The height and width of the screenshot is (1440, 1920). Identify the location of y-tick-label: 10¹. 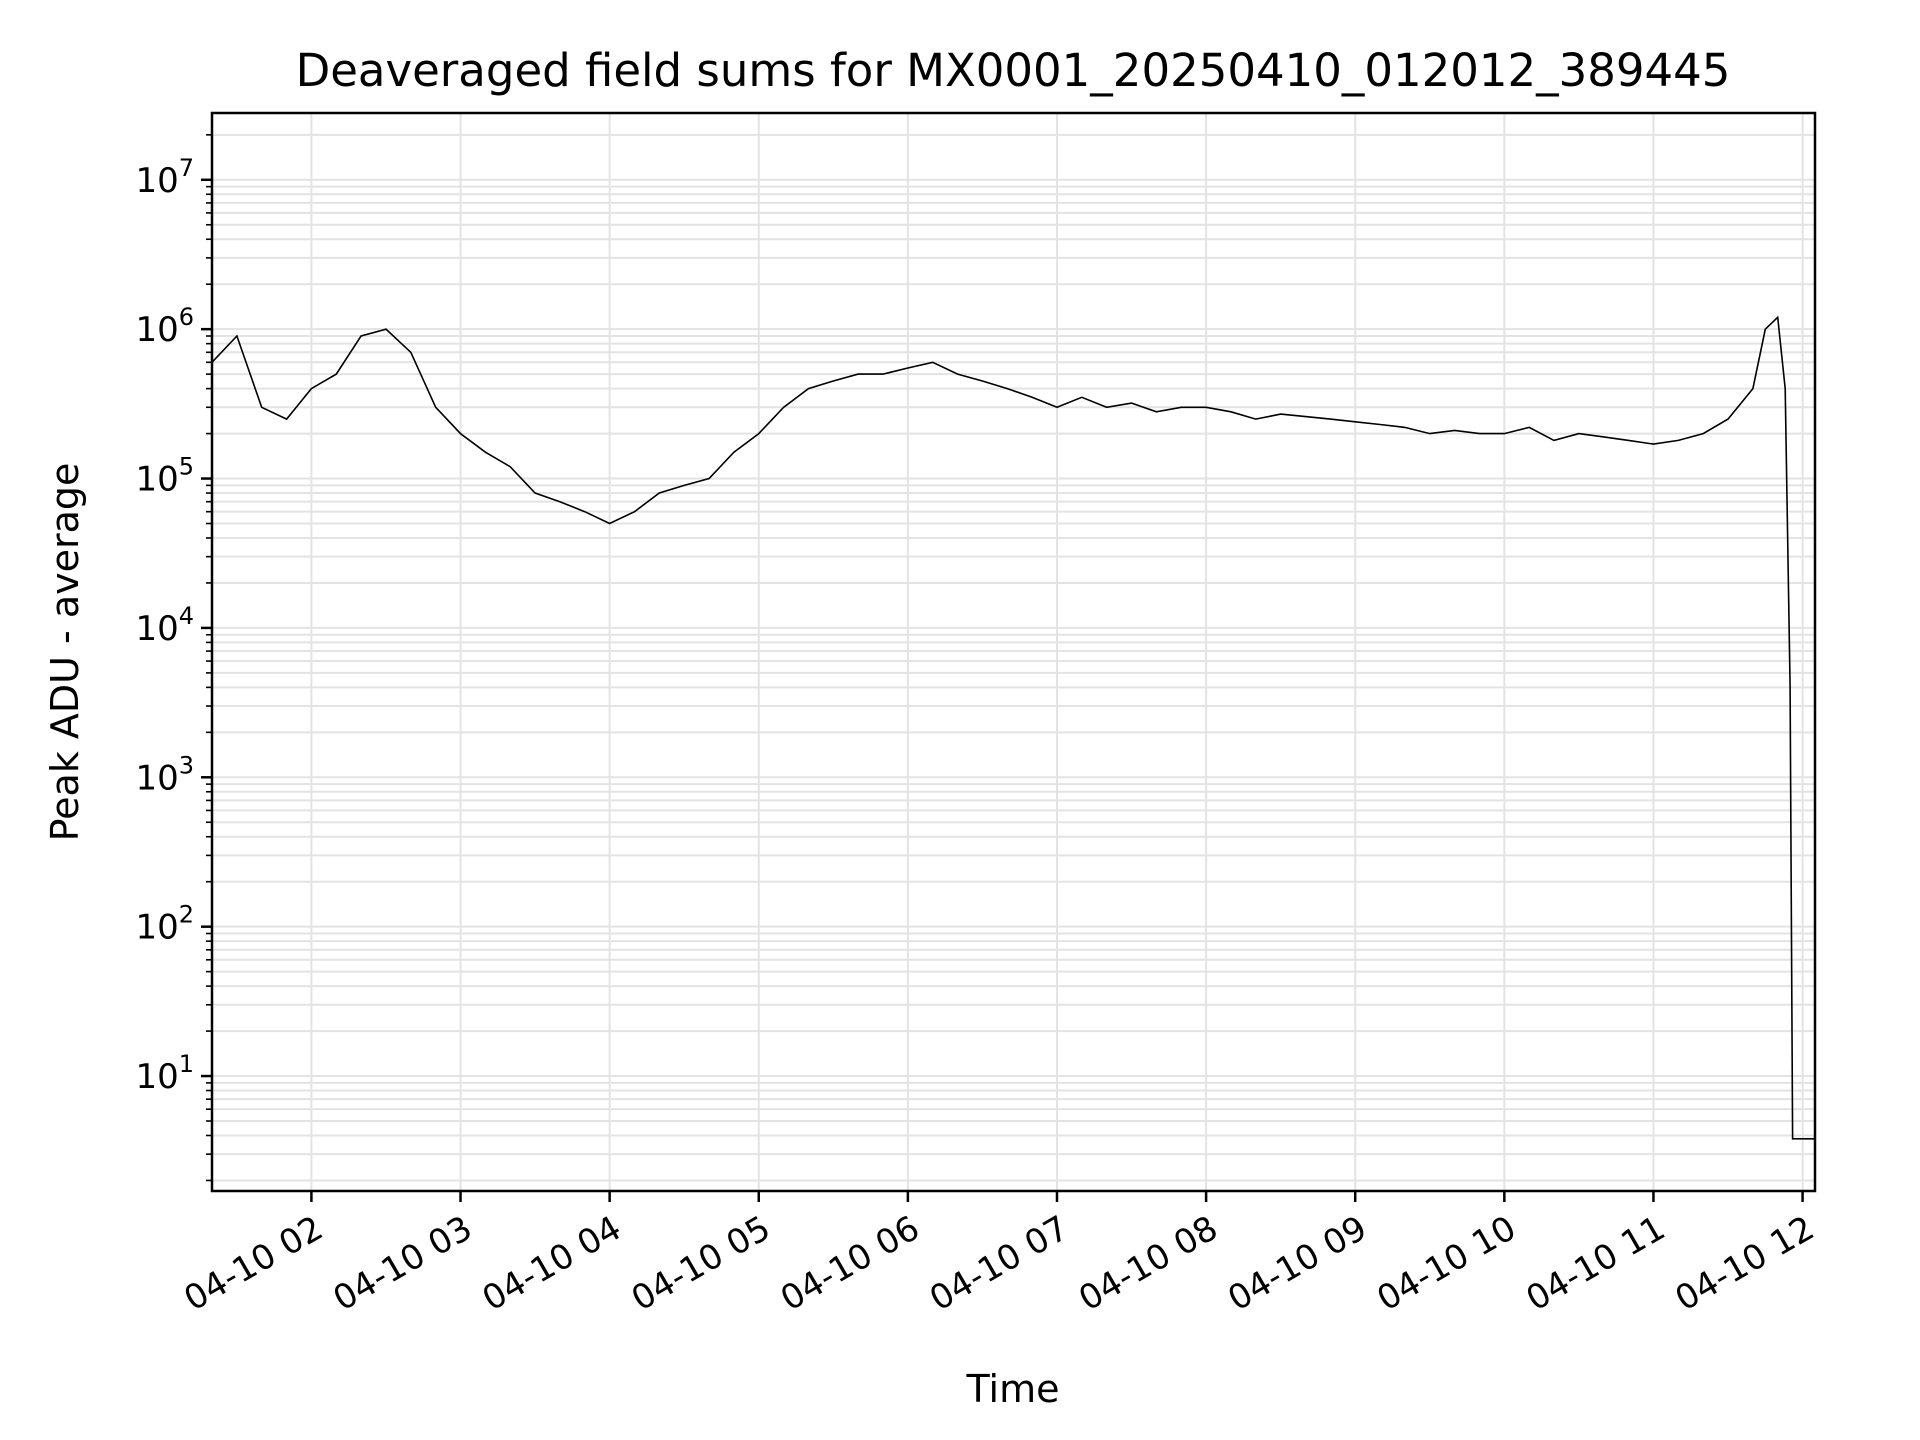
(164, 1073).